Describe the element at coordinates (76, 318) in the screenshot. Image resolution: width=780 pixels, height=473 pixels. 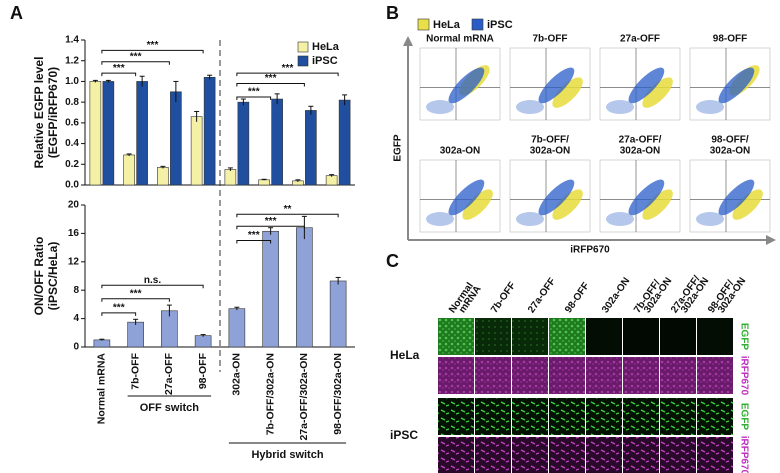
I see `y-tick-label: 4` at that location.